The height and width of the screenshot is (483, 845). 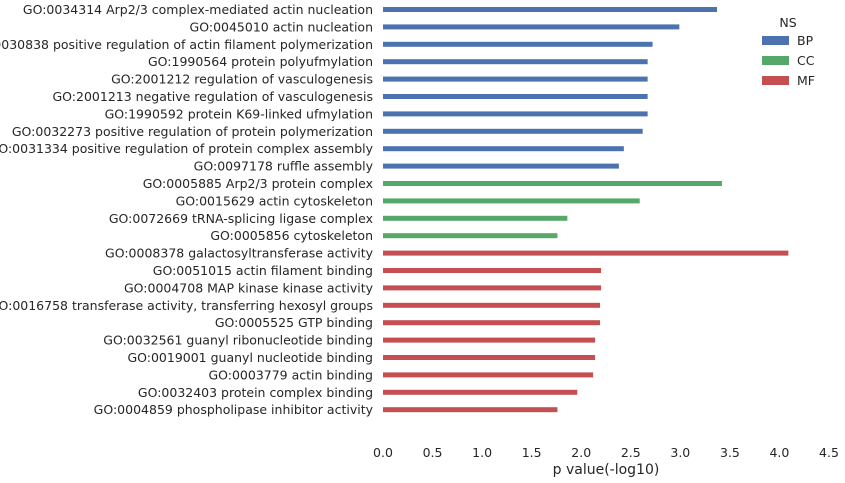 What do you see at coordinates (806, 80) in the screenshot?
I see `legend-label-mf: MF` at bounding box center [806, 80].